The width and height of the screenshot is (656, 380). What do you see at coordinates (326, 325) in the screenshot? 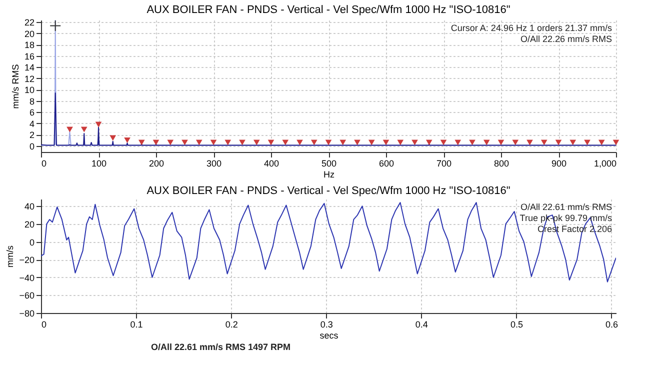
I see `x-tick-label: 0.3` at bounding box center [326, 325].